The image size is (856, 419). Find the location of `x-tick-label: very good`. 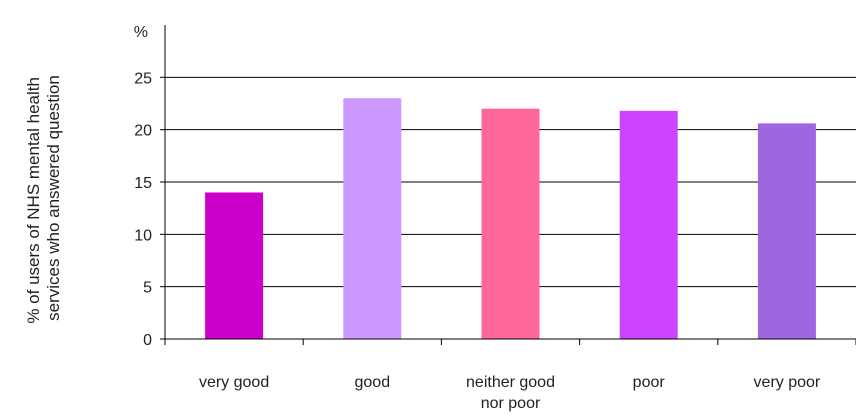

x-tick-label: very good is located at coordinates (234, 382).